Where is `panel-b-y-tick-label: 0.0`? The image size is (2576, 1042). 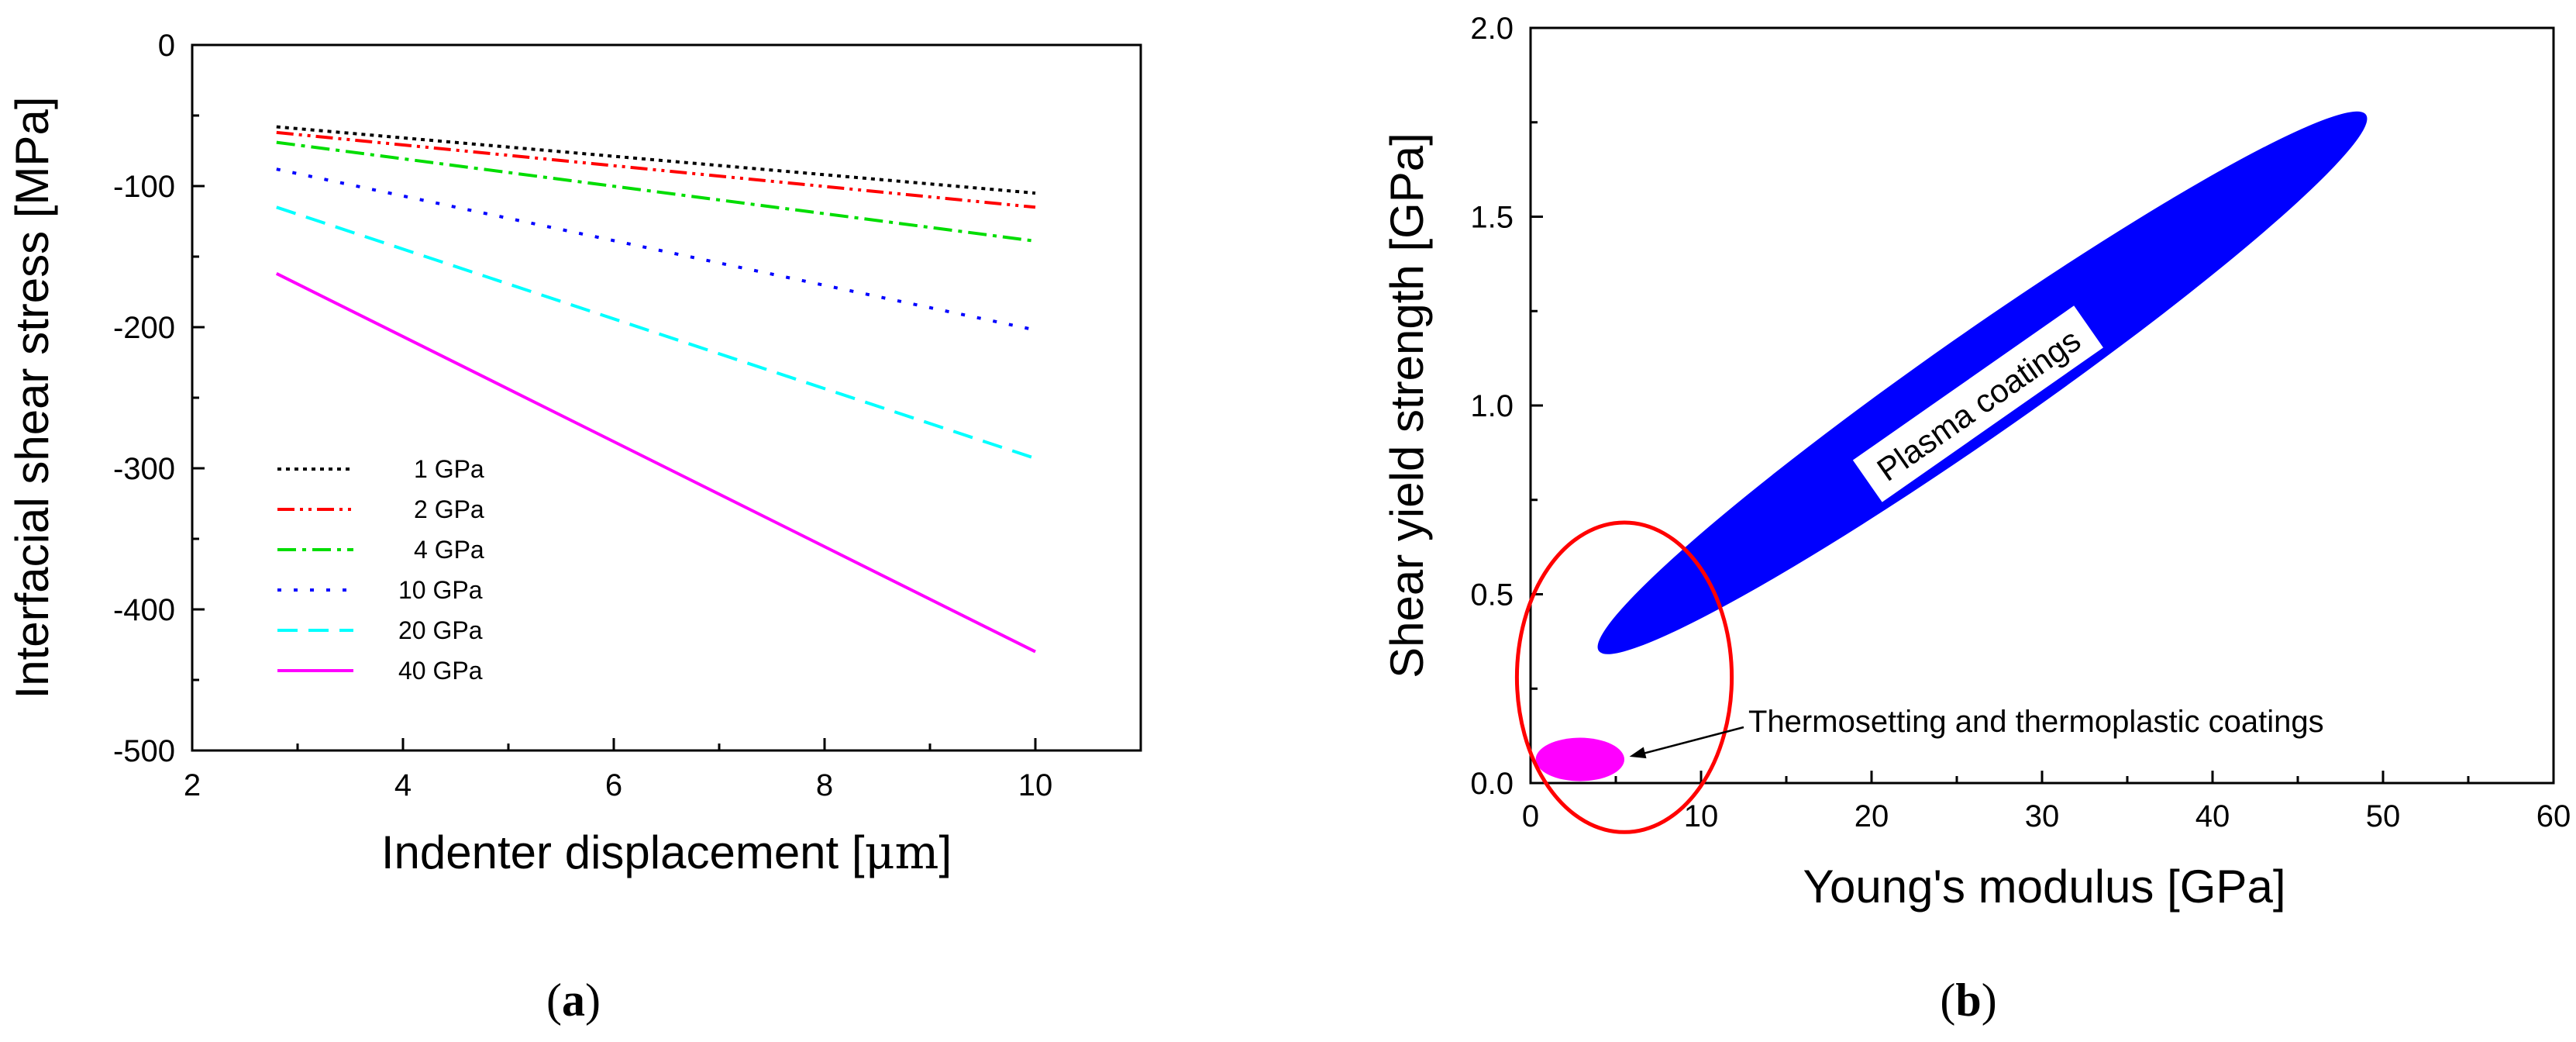 panel-b-y-tick-label: 0.0 is located at coordinates (1492, 784).